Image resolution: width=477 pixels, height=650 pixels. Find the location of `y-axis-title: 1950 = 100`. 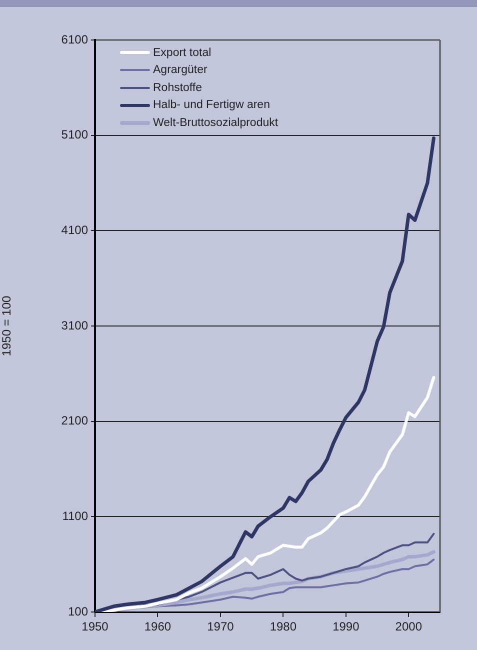

y-axis-title: 1950 = 100 is located at coordinates (7, 325).